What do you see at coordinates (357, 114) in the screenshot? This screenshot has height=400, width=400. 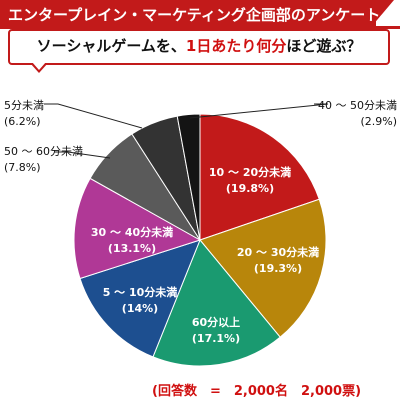 I see `slice-external-label: 40 ～ 50分未満 (2.9%)` at bounding box center [357, 114].